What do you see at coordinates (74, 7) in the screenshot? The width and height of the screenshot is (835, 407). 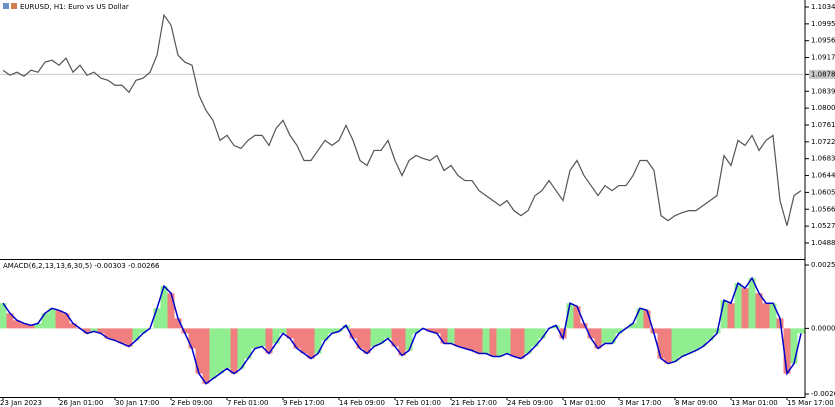 I see `chart-title: EURUSD, H1: Euro vs US Dollar` at bounding box center [74, 7].